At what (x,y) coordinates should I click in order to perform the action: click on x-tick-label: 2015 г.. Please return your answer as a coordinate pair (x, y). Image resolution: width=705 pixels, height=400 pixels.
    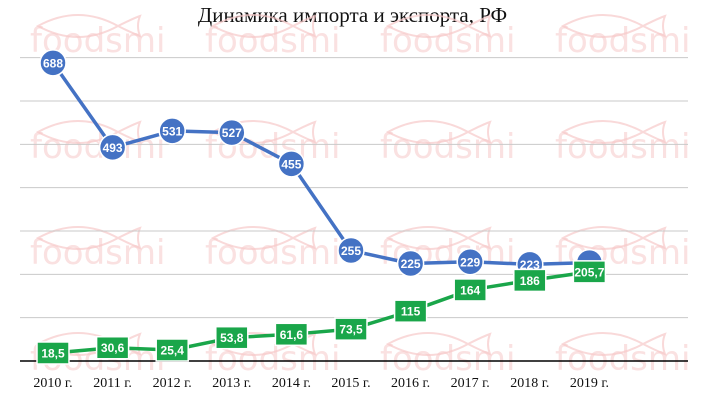
    Looking at the image, I should click on (350, 383).